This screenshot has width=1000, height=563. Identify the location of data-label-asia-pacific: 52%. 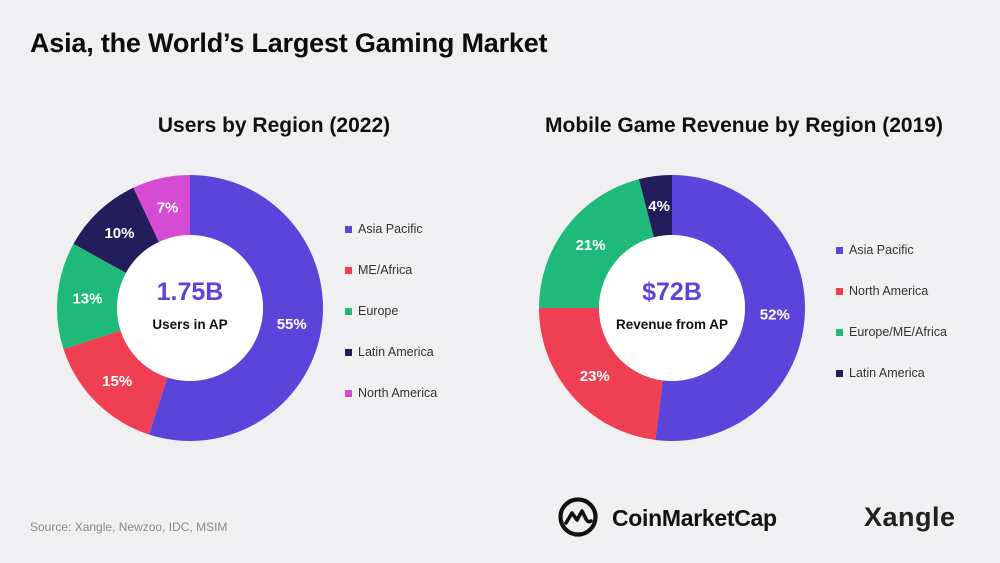
(775, 314).